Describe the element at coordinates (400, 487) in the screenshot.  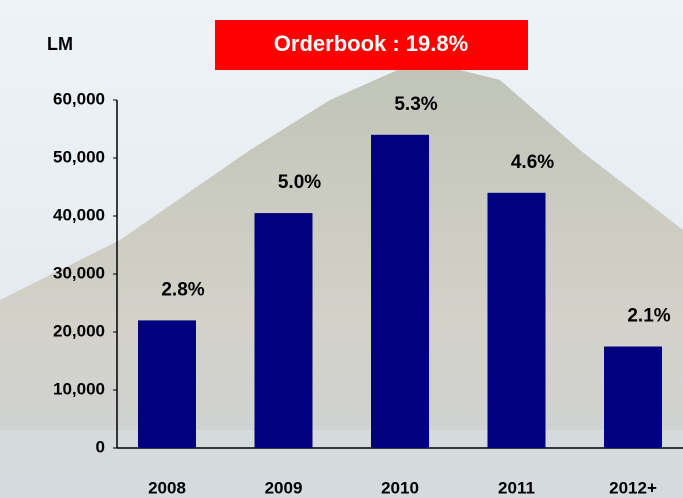
I see `x-tick-label: 2010` at that location.